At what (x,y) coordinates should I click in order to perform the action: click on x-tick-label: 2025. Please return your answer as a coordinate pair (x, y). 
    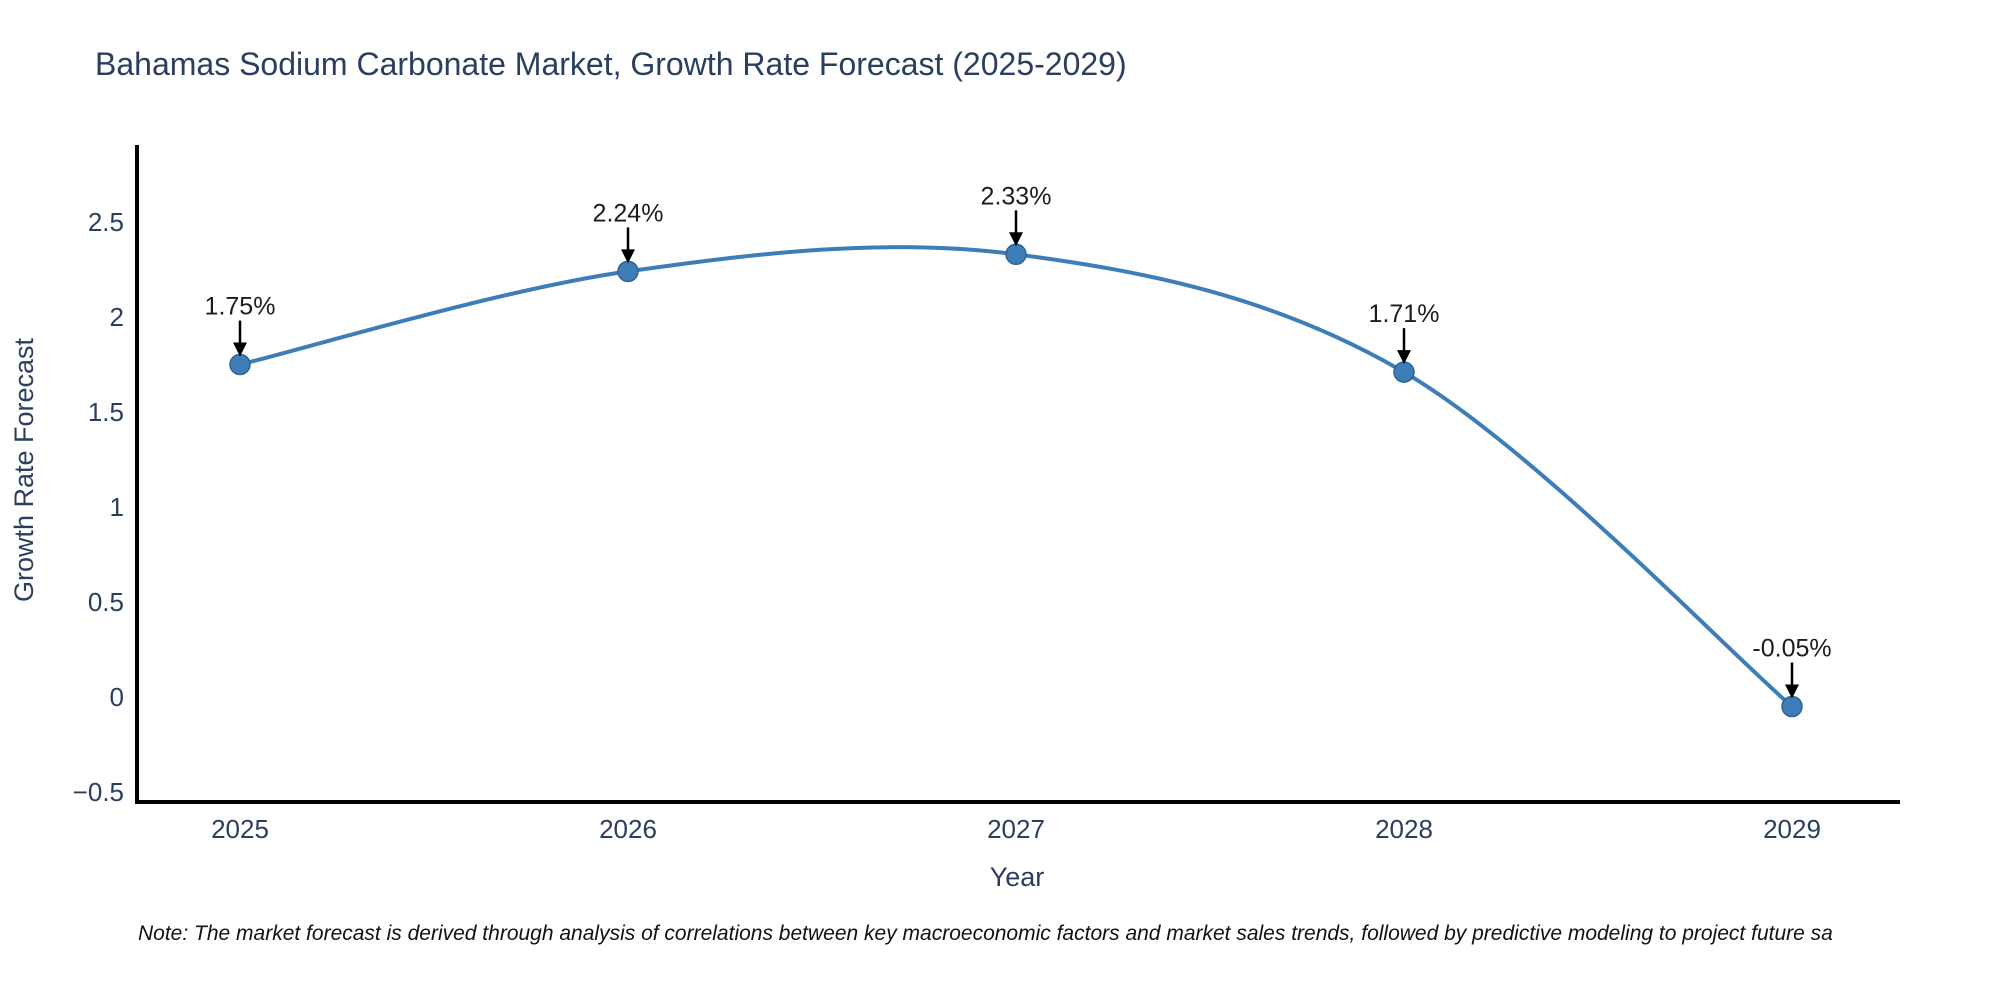
    Looking at the image, I should click on (240, 829).